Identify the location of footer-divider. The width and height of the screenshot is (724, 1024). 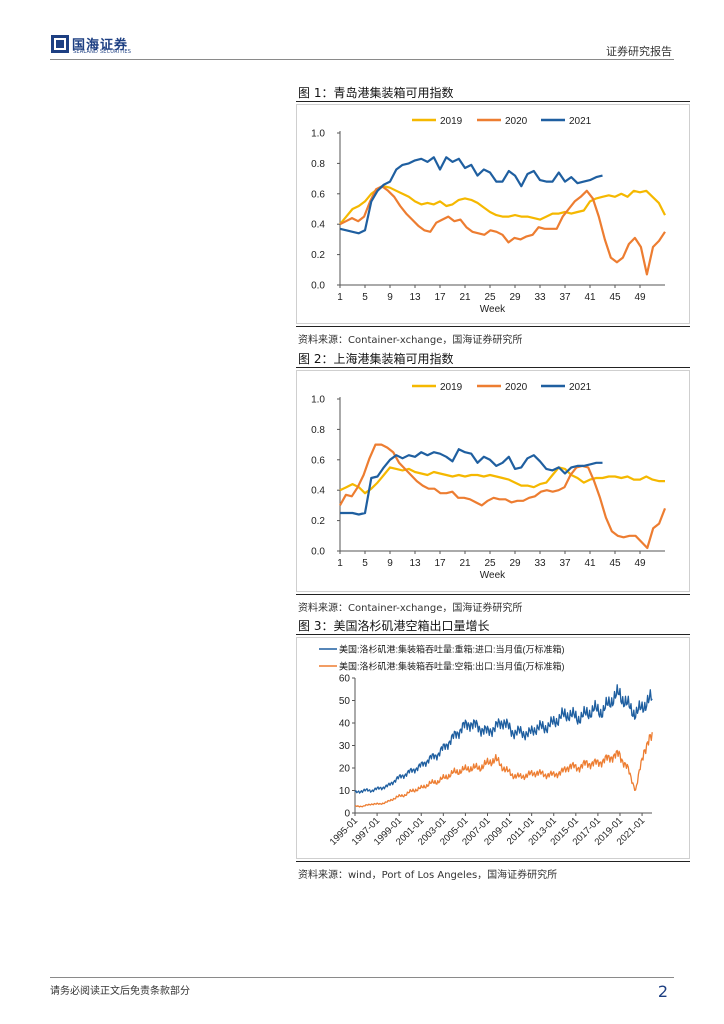
(362, 977).